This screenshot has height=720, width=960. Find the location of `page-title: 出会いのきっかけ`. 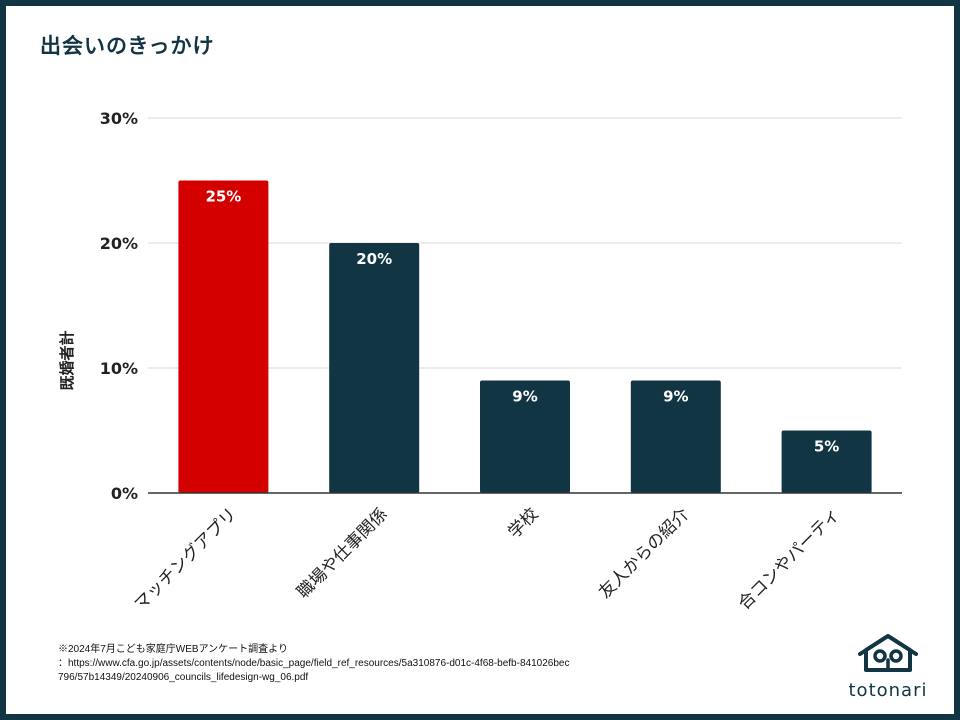

page-title: 出会いのきっかけ is located at coordinates (127, 46).